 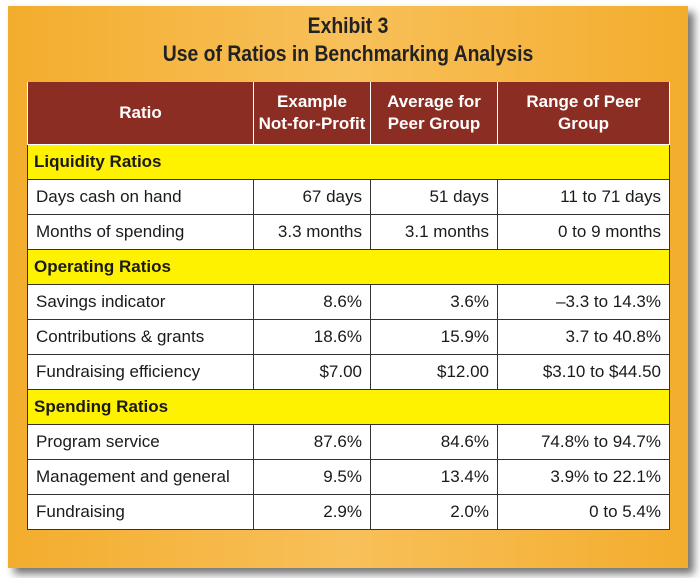 I want to click on average-value: 3.6%, so click(x=434, y=302).